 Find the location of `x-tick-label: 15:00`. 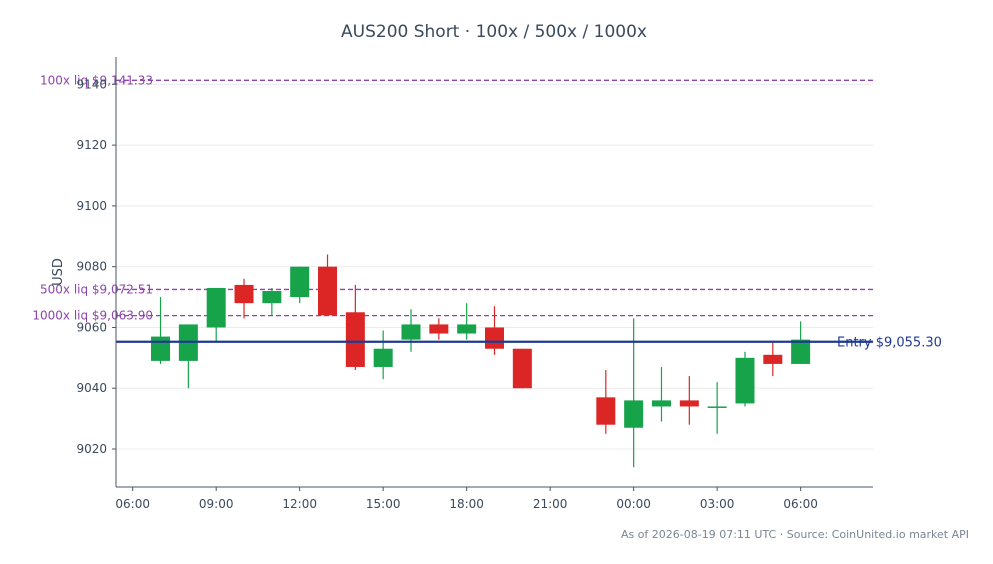

x-tick-label: 15:00 is located at coordinates (383, 504).